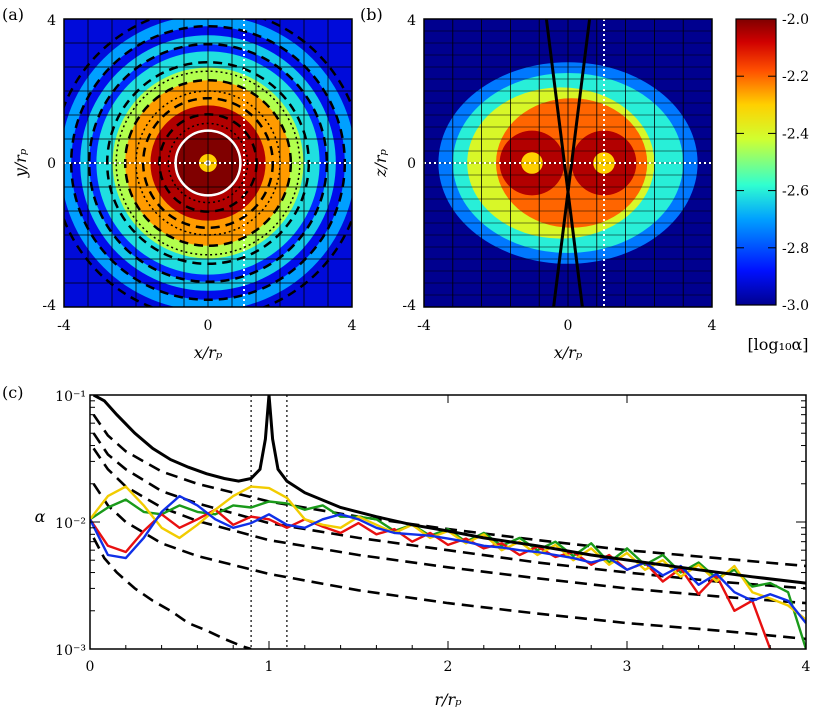 The width and height of the screenshot is (830, 722). Describe the element at coordinates (409, 306) in the screenshot. I see `panel-b-ytick-bottom: -4` at that location.